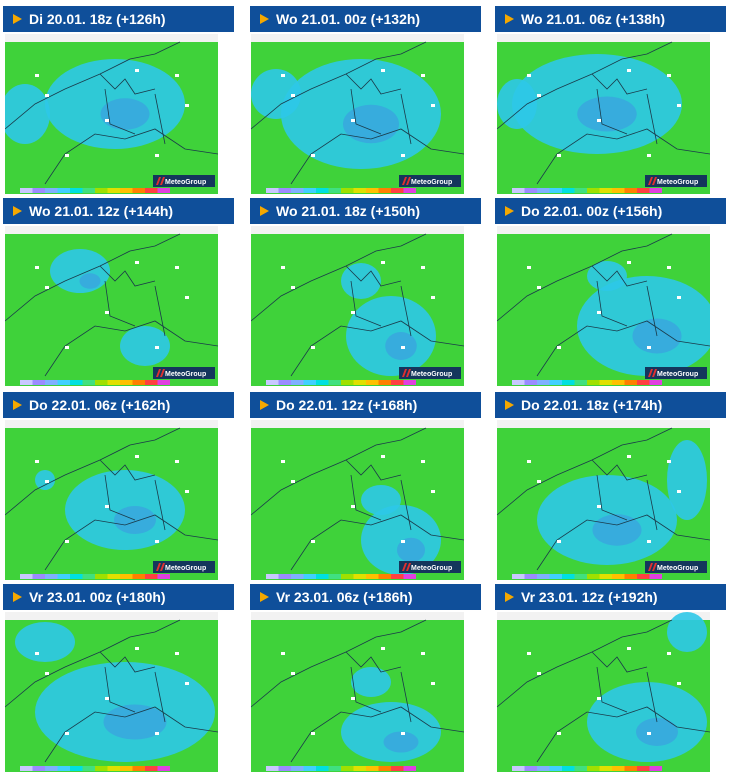  What do you see at coordinates (610, 405) in the screenshot?
I see `forecast-header: Do 22.01. 18z (+174h)` at bounding box center [610, 405].